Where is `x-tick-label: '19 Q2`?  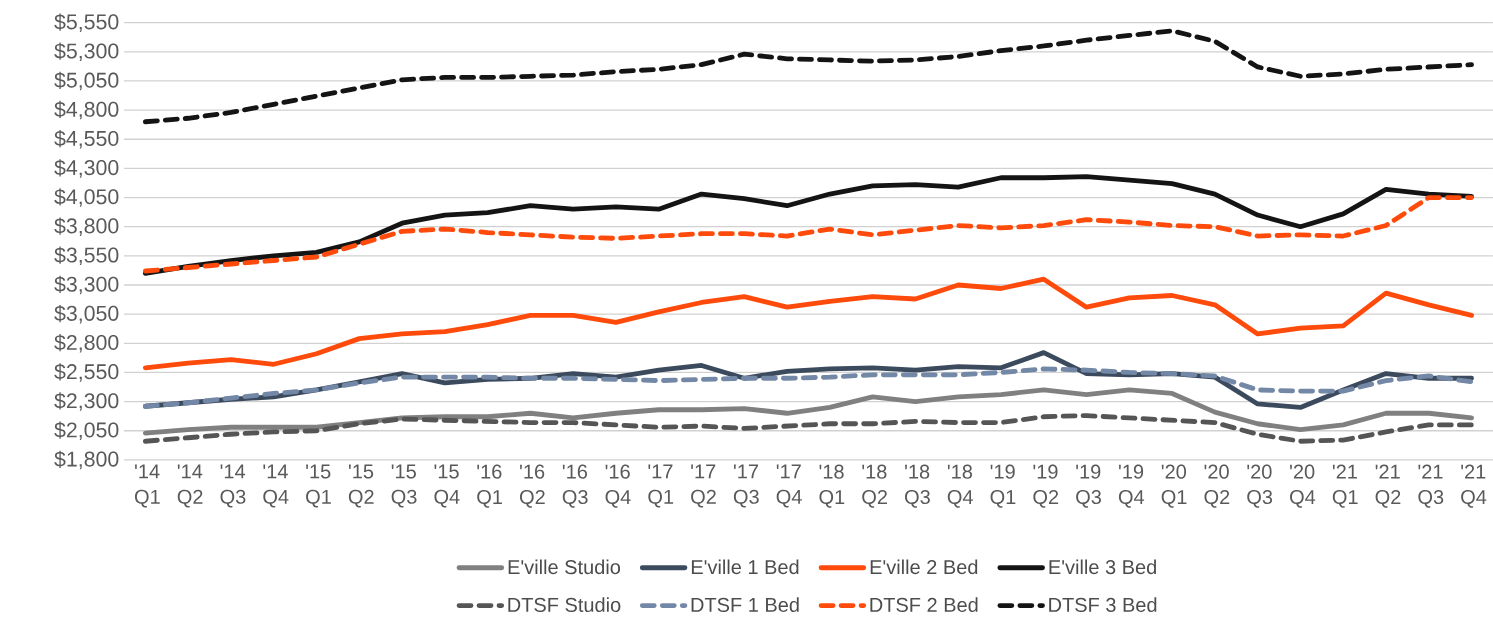
x-tick-label: '19 Q2 is located at coordinates (1046, 486).